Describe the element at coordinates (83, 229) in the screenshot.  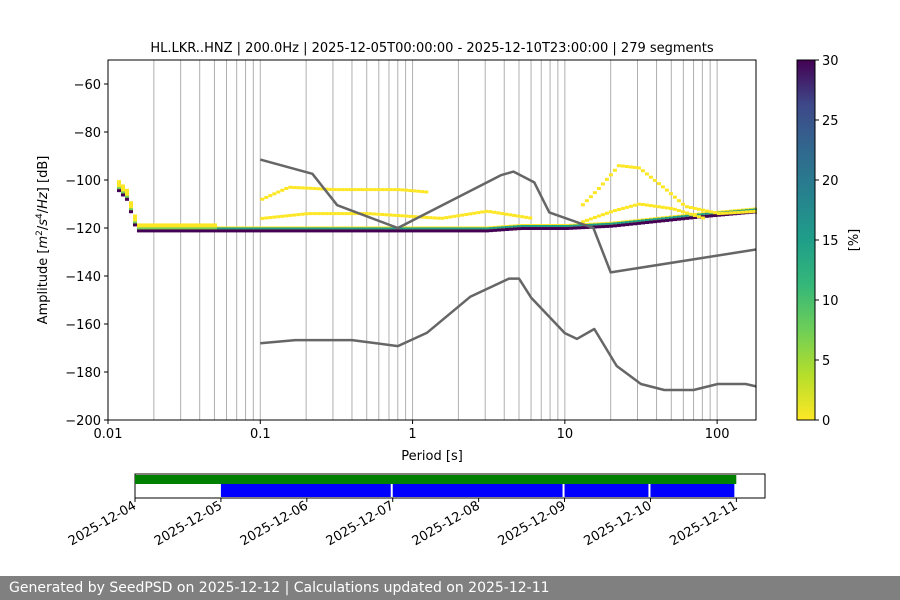
I see `y-tick-label: −120` at that location.